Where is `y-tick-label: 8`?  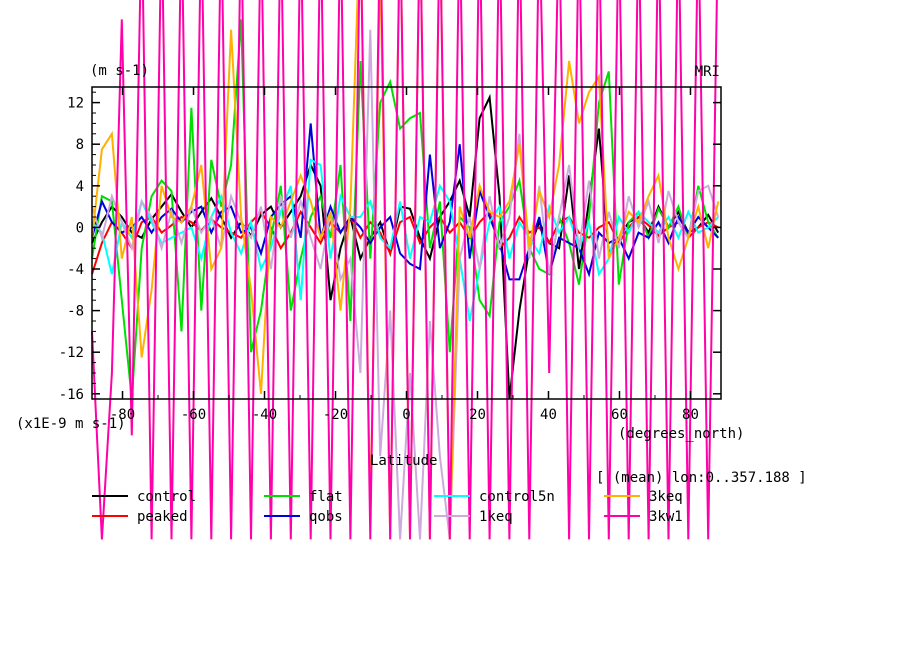 y-tick-label: 8 is located at coordinates (80, 145).